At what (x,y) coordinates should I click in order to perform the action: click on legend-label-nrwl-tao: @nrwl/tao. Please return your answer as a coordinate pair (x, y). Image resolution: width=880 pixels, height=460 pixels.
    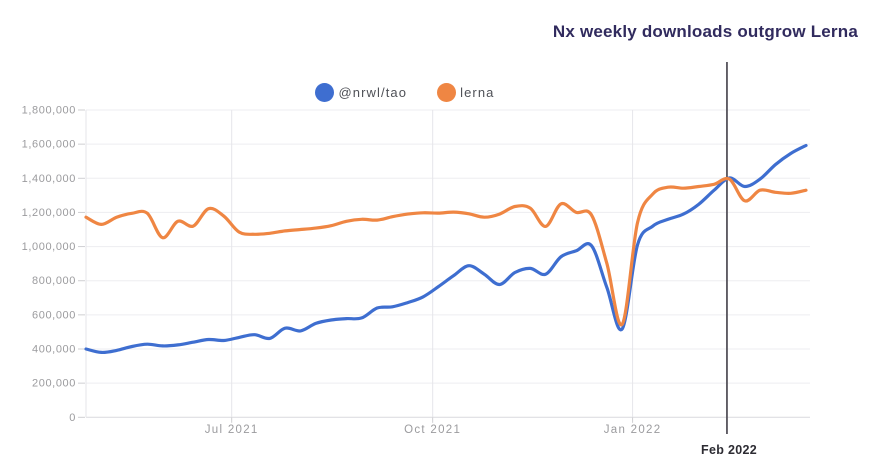
    Looking at the image, I should click on (373, 92).